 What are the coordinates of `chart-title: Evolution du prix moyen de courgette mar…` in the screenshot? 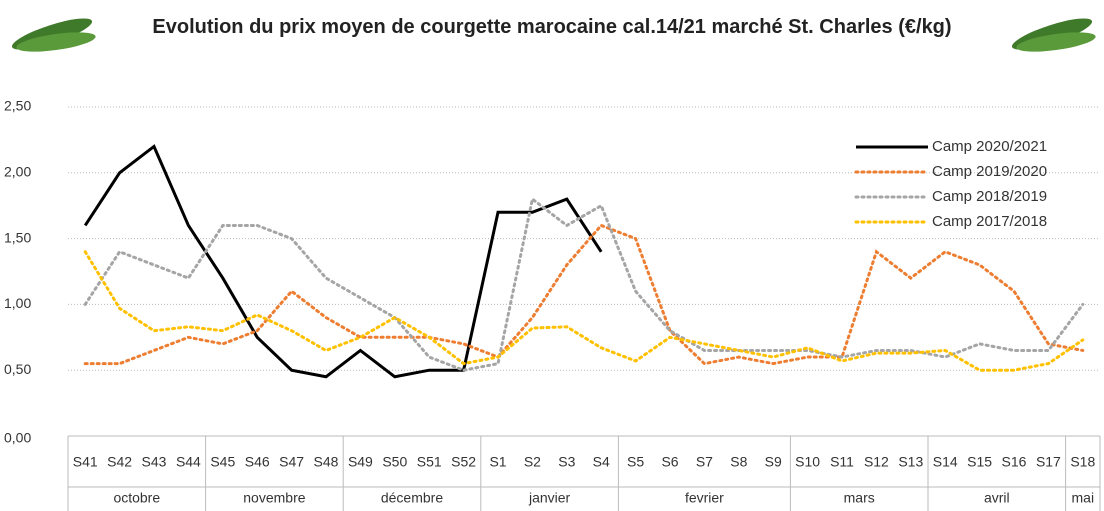 It's located at (552, 27).